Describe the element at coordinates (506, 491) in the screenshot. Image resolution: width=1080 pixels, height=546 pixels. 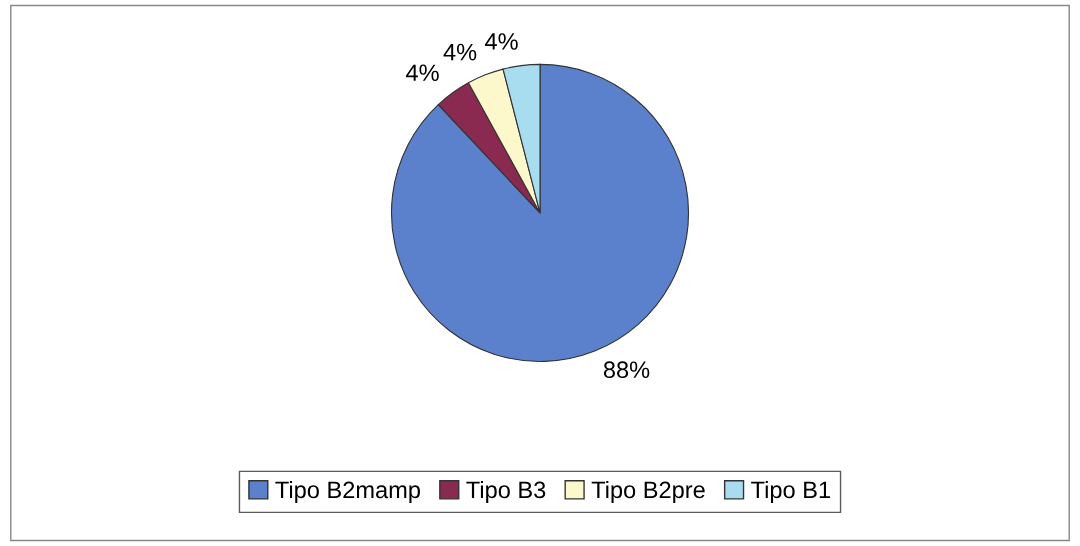
I see `legend-label: Tipo B3` at that location.